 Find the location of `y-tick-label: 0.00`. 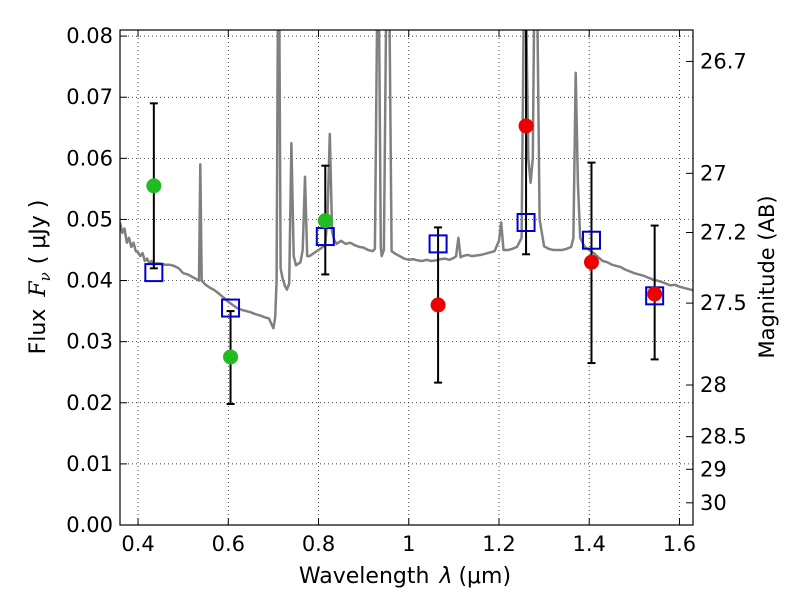

y-tick-label: 0.00 is located at coordinates (89, 525).